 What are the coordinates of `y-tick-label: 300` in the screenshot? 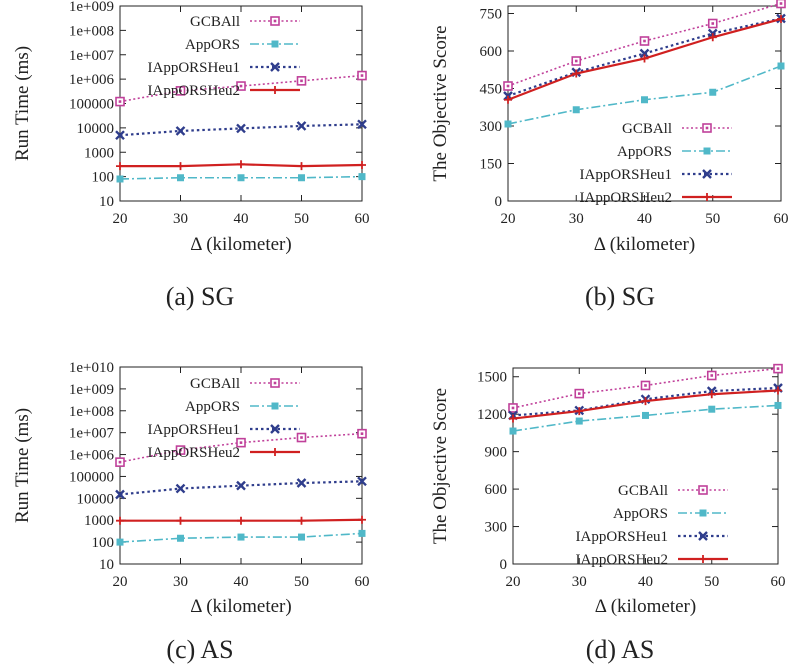 It's located at (496, 528).